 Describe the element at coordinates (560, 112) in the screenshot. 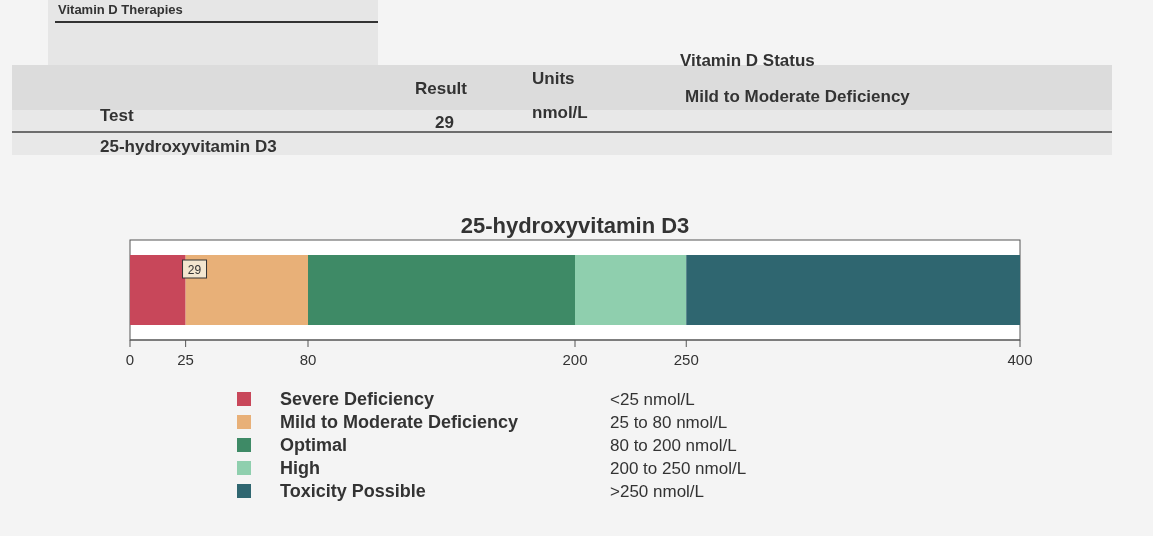

I see `text: nmol/L` at that location.